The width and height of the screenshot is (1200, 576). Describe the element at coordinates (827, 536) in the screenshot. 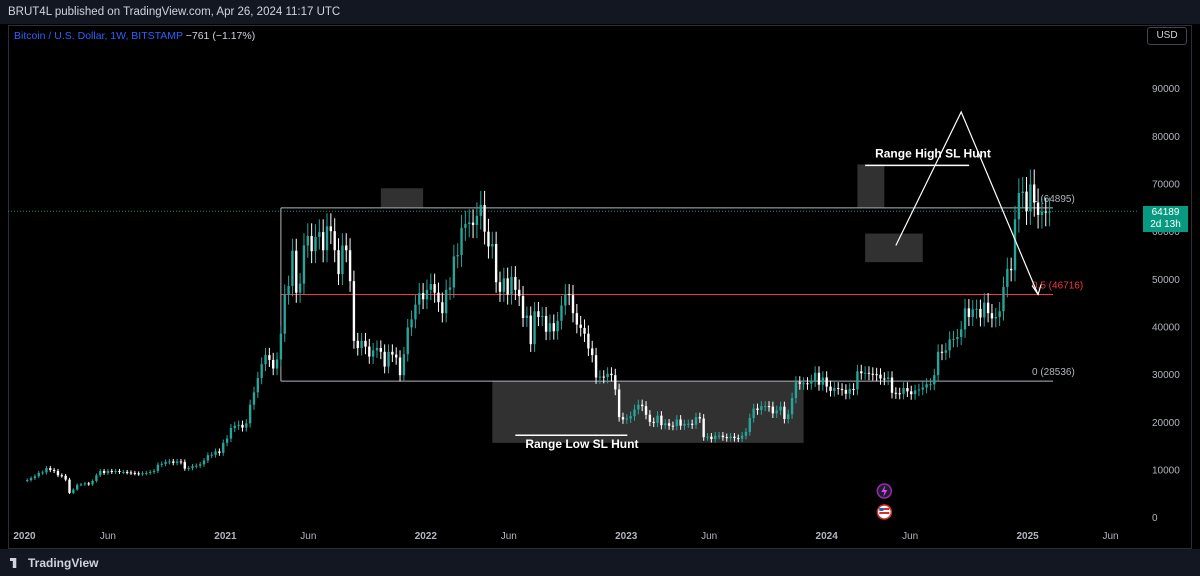

I see `x-tick-label: 2024` at that location.